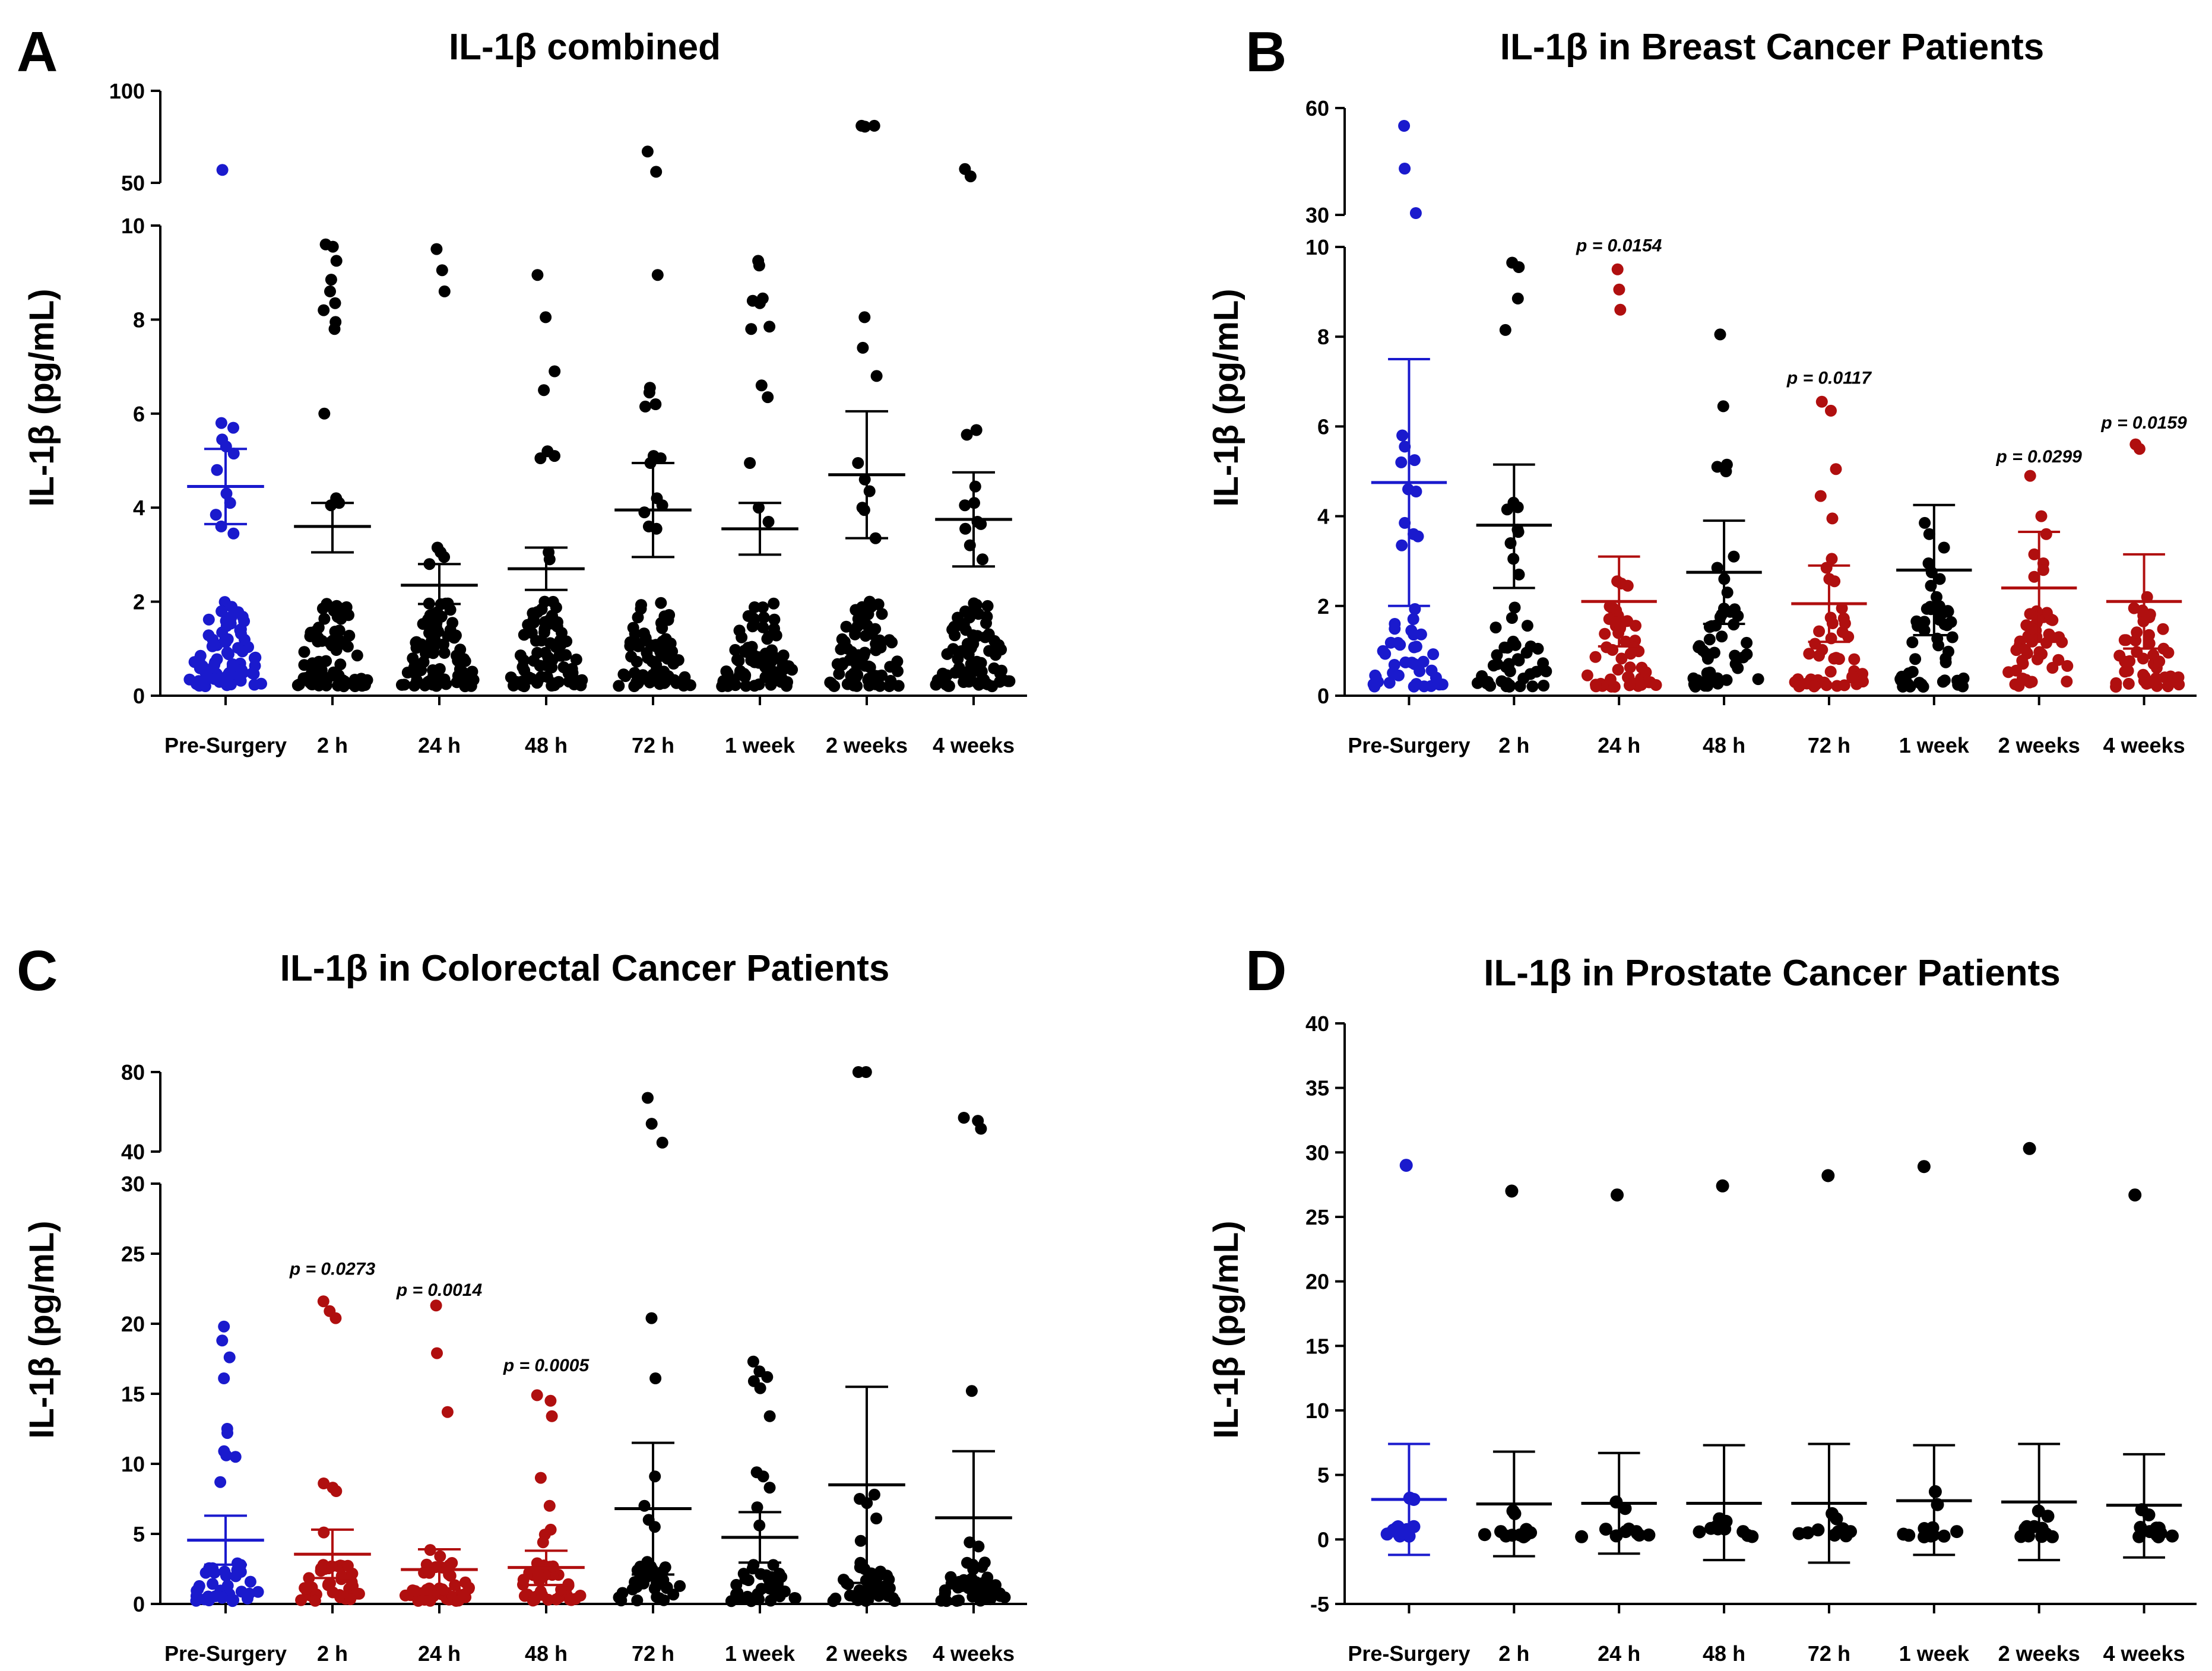 The height and width of the screenshot is (1671, 2212). What do you see at coordinates (439, 1290) in the screenshot?
I see `p-value-annotation: p = 0.0014` at bounding box center [439, 1290].